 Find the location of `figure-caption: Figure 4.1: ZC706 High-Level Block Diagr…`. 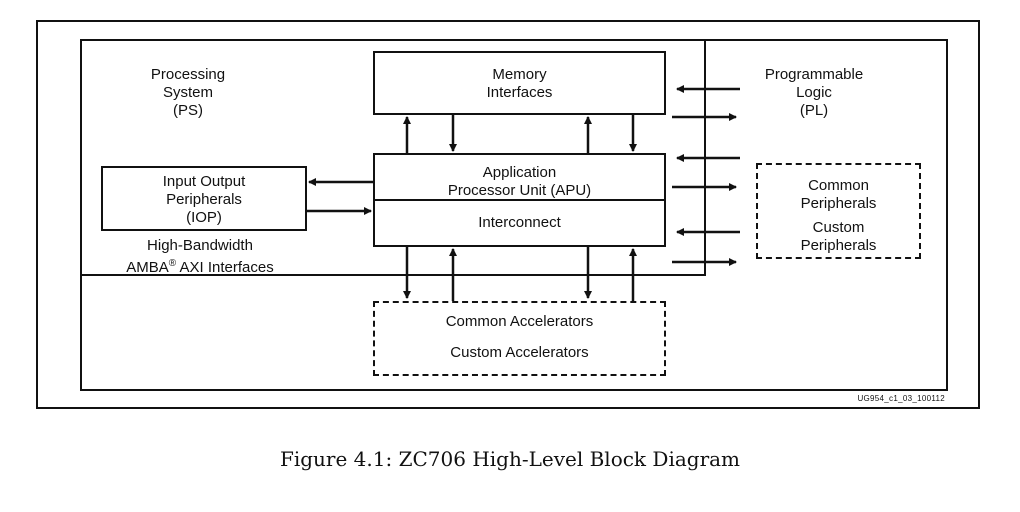

figure-caption: Figure 4.1: ZC706 High-Level Block Diagr… is located at coordinates (510, 459).